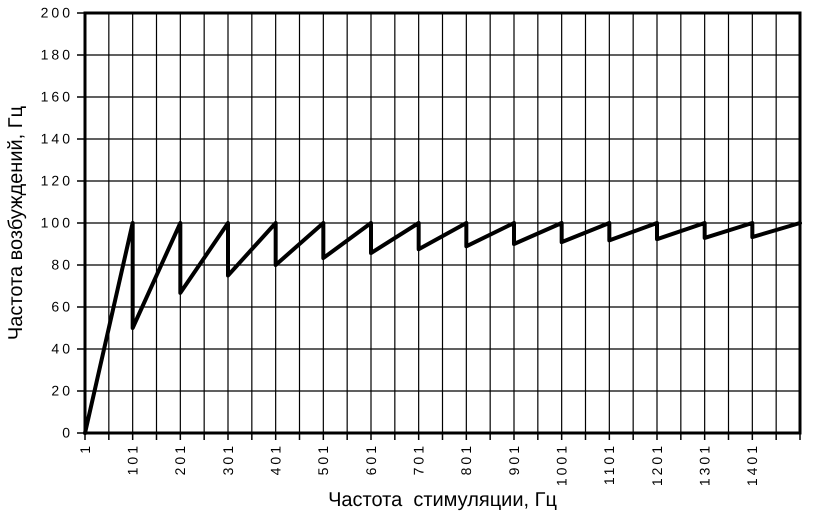 This screenshot has height=521, width=815. What do you see at coordinates (442, 500) in the screenshot?
I see `x-axis-title: Частота стимуляции, Гц` at bounding box center [442, 500].